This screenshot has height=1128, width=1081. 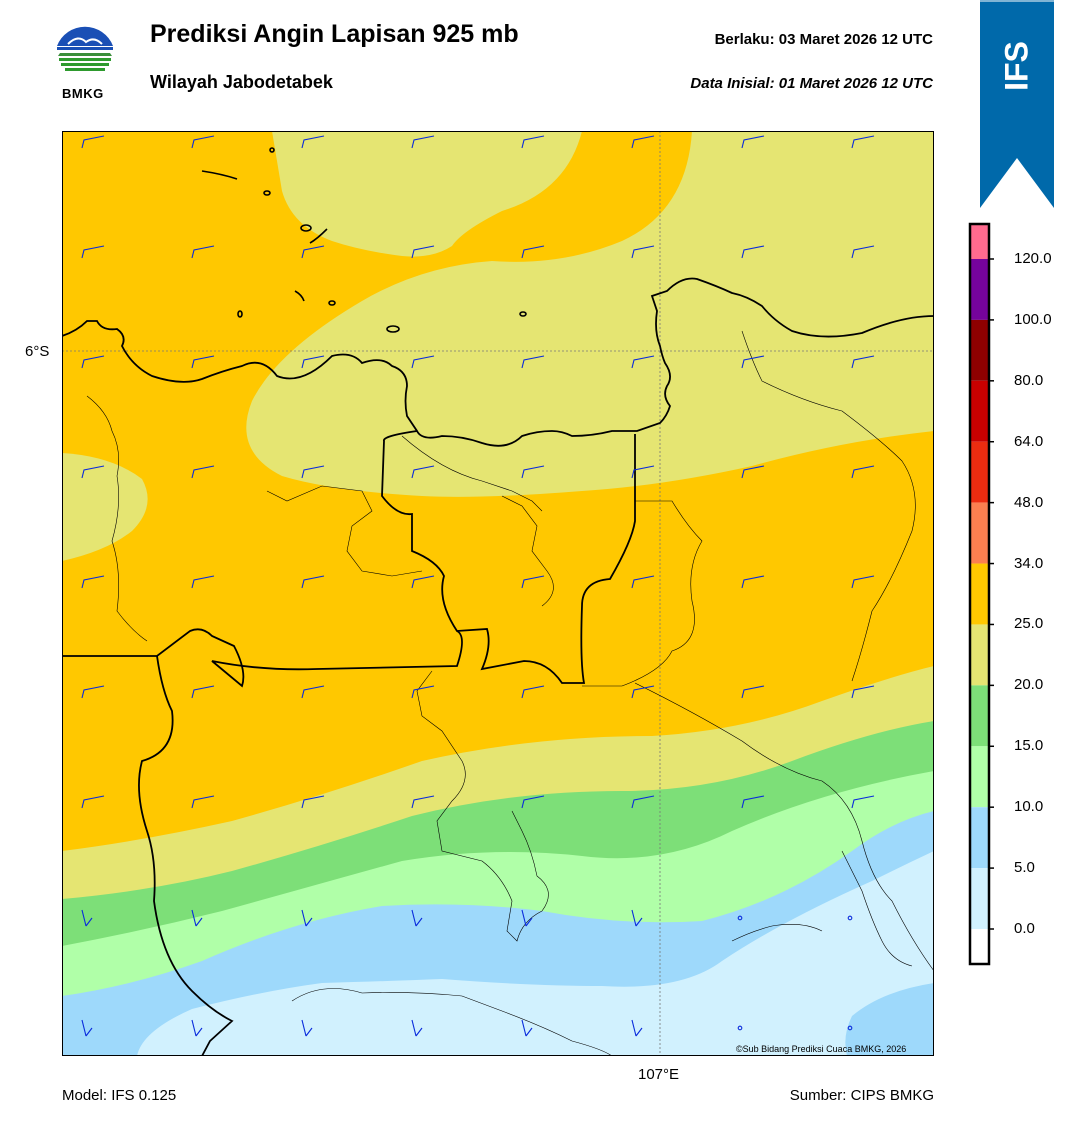 I want to click on valid-time: Berlaku: 03 Maret 2026 12 UTC, so click(x=823, y=39).